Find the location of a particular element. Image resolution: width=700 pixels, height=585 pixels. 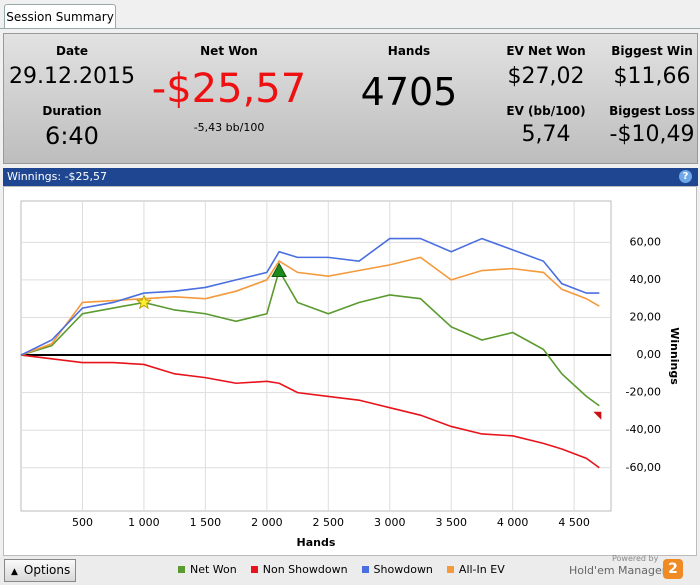

label: Duration is located at coordinates (72, 111).